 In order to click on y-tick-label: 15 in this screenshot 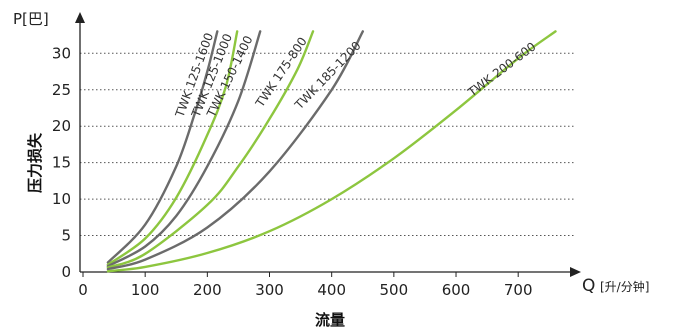, I will do `click(61, 163)`.